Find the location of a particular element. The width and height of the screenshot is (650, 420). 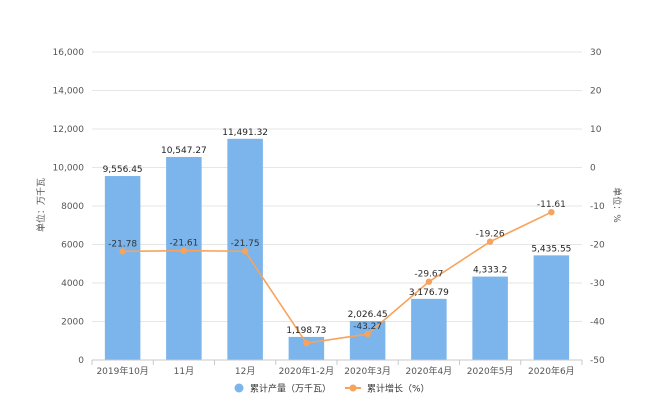

line-value-label: -21.78 is located at coordinates (122, 244).